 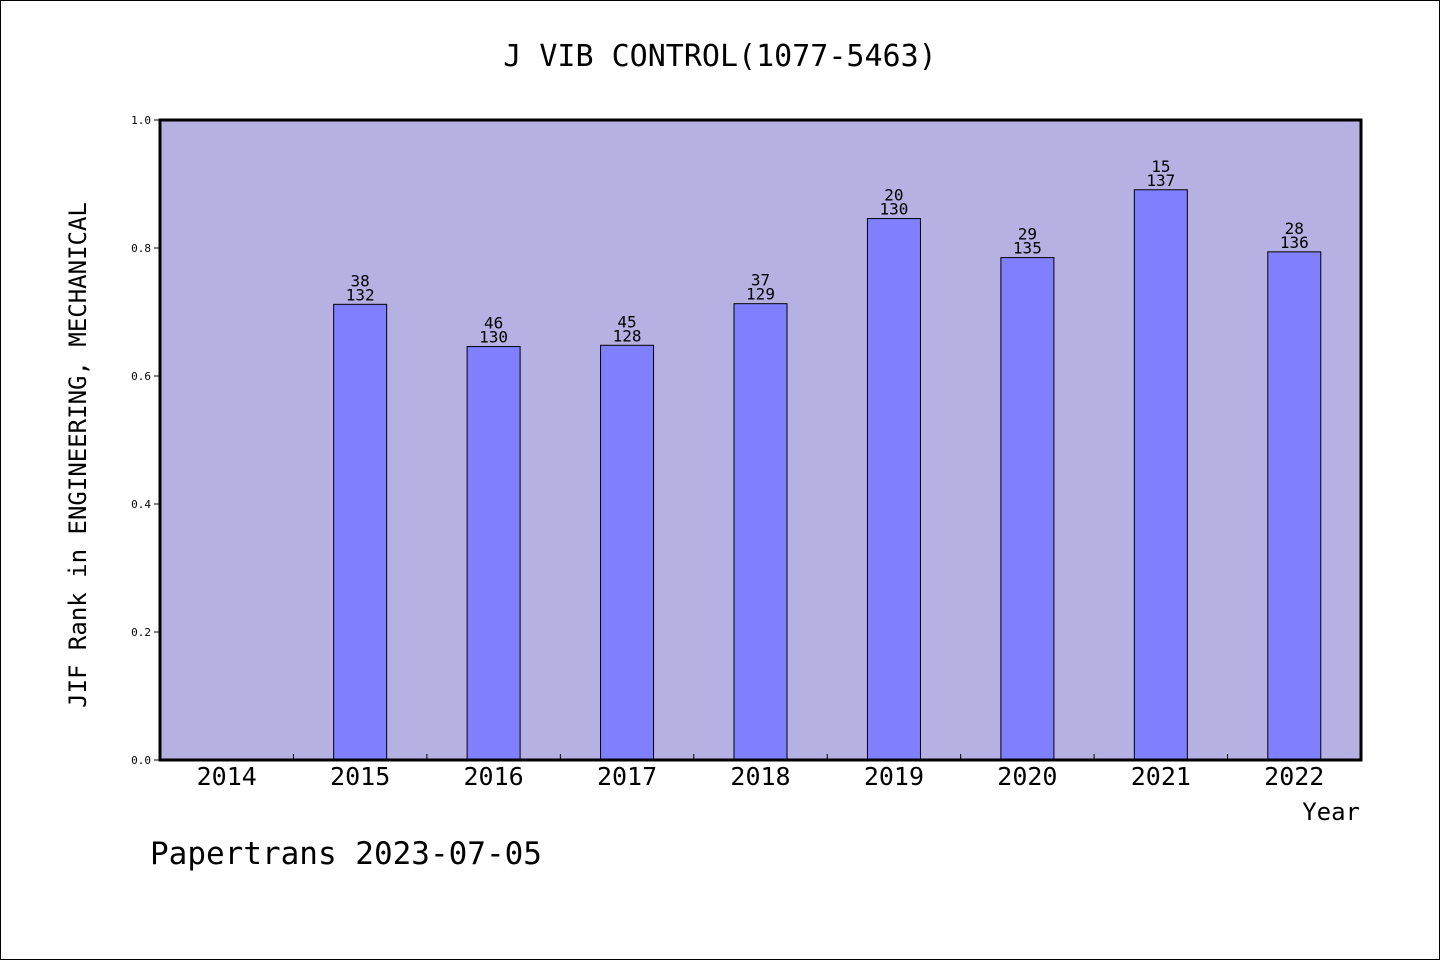 I want to click on bar-total-label: 135, so click(x=1027, y=248).